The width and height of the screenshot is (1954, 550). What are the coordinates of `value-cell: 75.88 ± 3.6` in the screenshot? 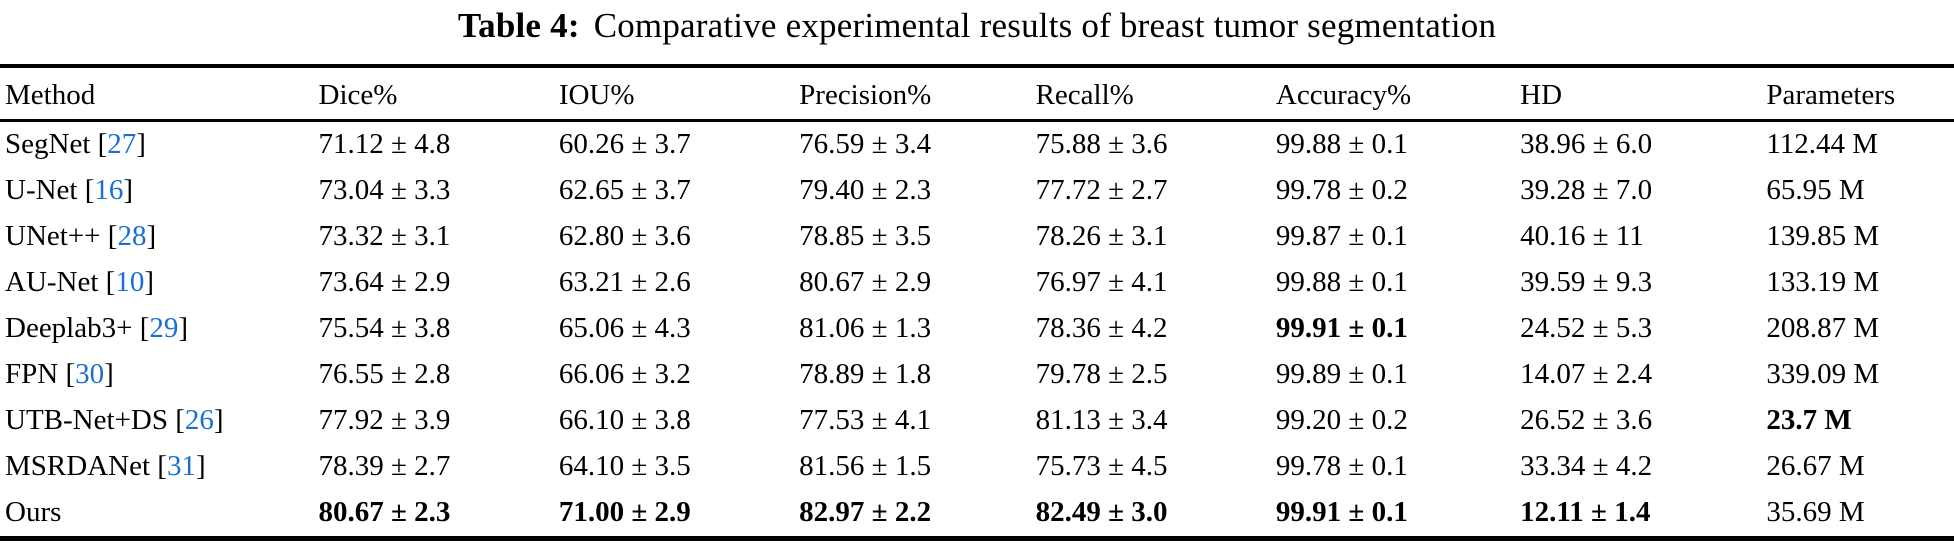 It's located at (1101, 144).